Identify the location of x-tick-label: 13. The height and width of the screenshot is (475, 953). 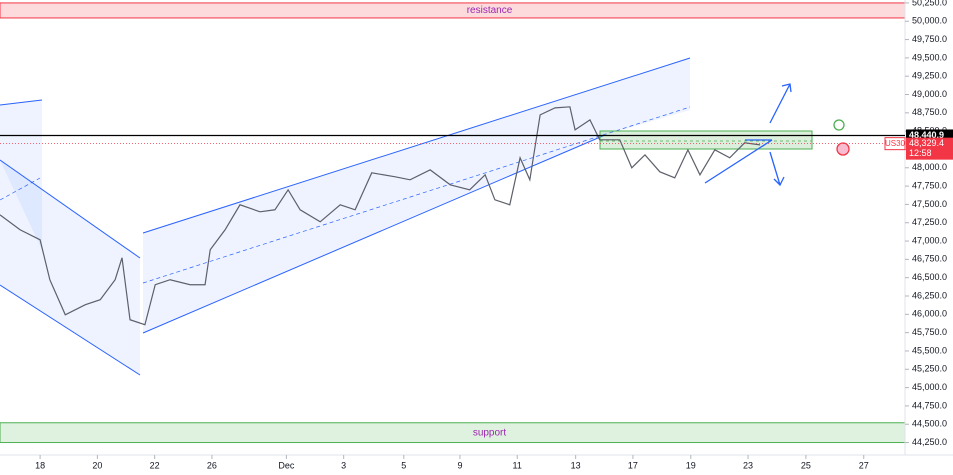
(576, 465).